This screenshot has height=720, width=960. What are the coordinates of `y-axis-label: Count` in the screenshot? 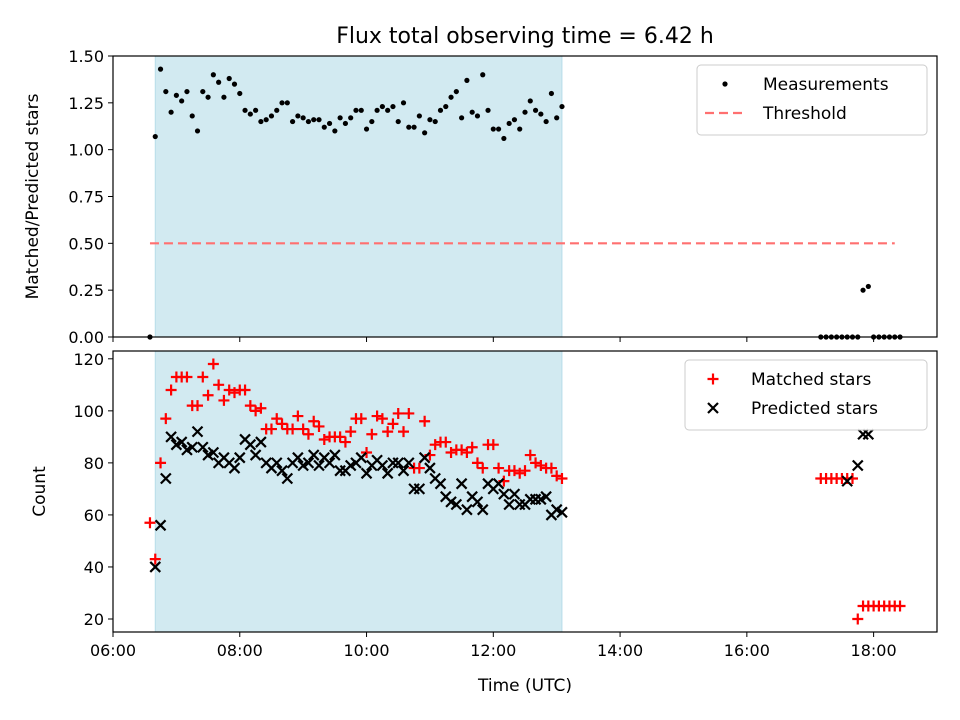 It's located at (40, 491).